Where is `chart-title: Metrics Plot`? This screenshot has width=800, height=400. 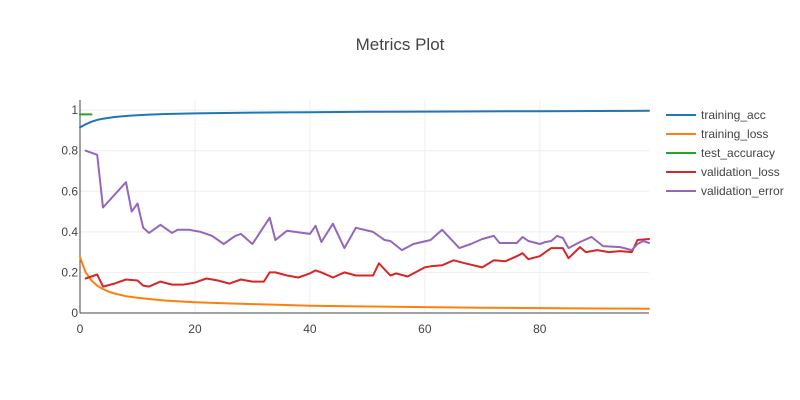
chart-title: Metrics Plot is located at coordinates (400, 44).